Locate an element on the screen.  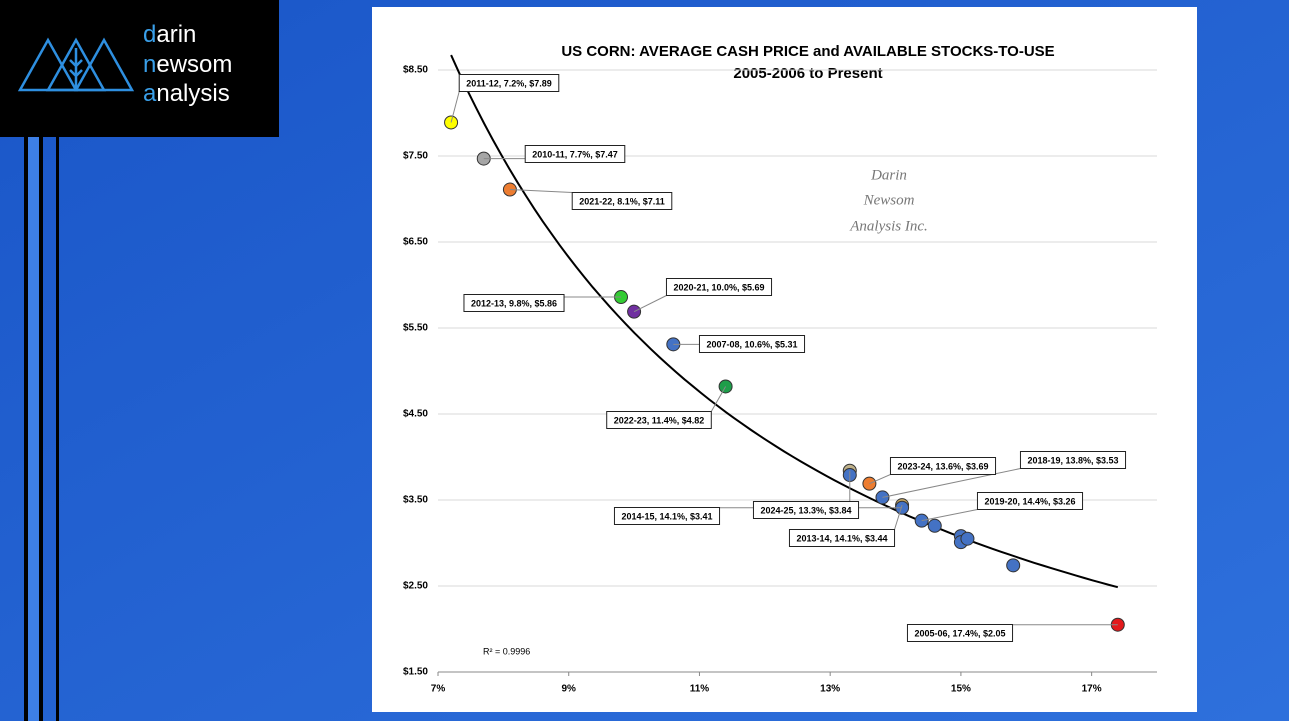
x-tick-label: 9% is located at coordinates (569, 689).